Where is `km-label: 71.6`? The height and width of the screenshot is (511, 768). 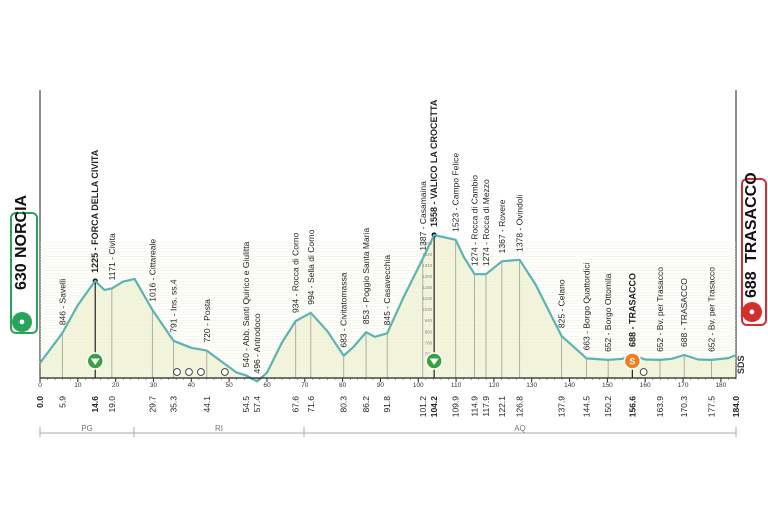 km-label: 71.6 is located at coordinates (311, 404).